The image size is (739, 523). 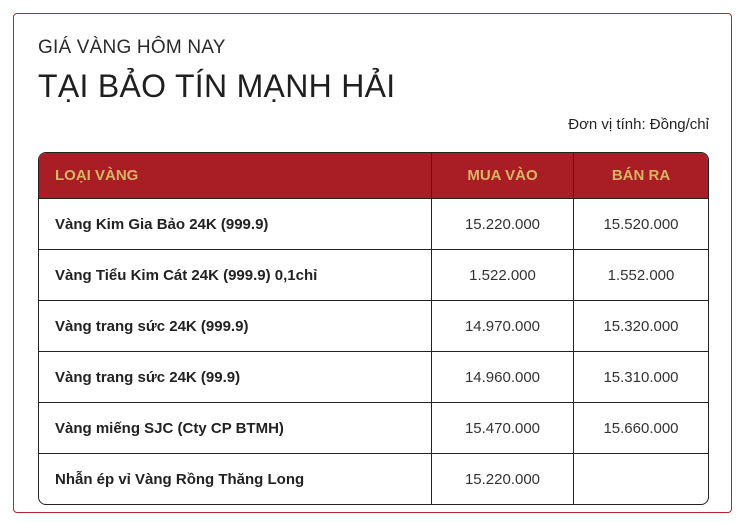 I want to click on sell-price-cell: 1.552.000, so click(x=640, y=274).